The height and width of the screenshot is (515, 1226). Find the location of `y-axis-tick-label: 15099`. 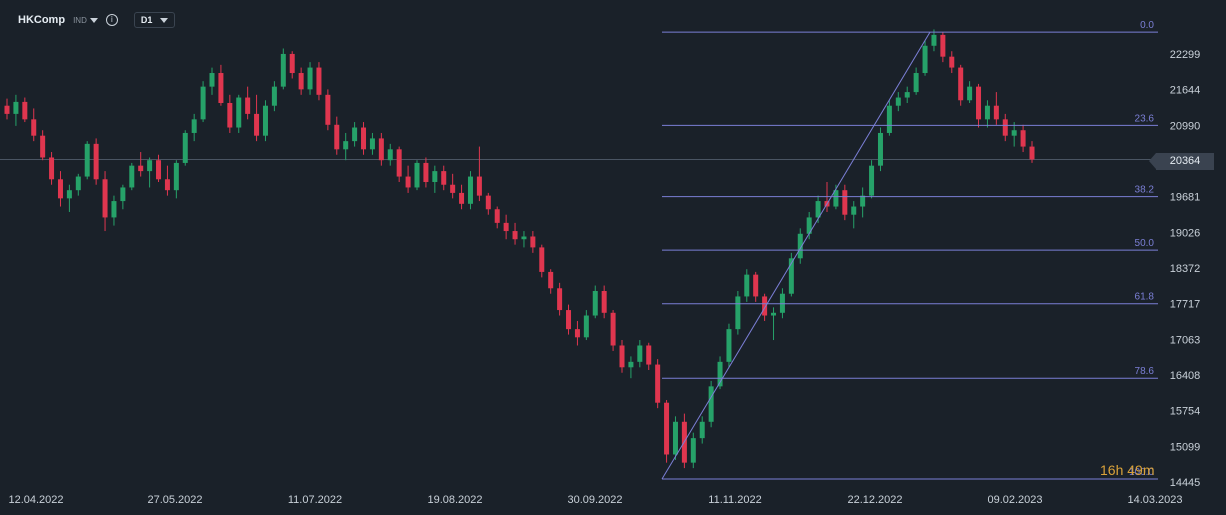

y-axis-tick-label: 15099 is located at coordinates (1185, 447).